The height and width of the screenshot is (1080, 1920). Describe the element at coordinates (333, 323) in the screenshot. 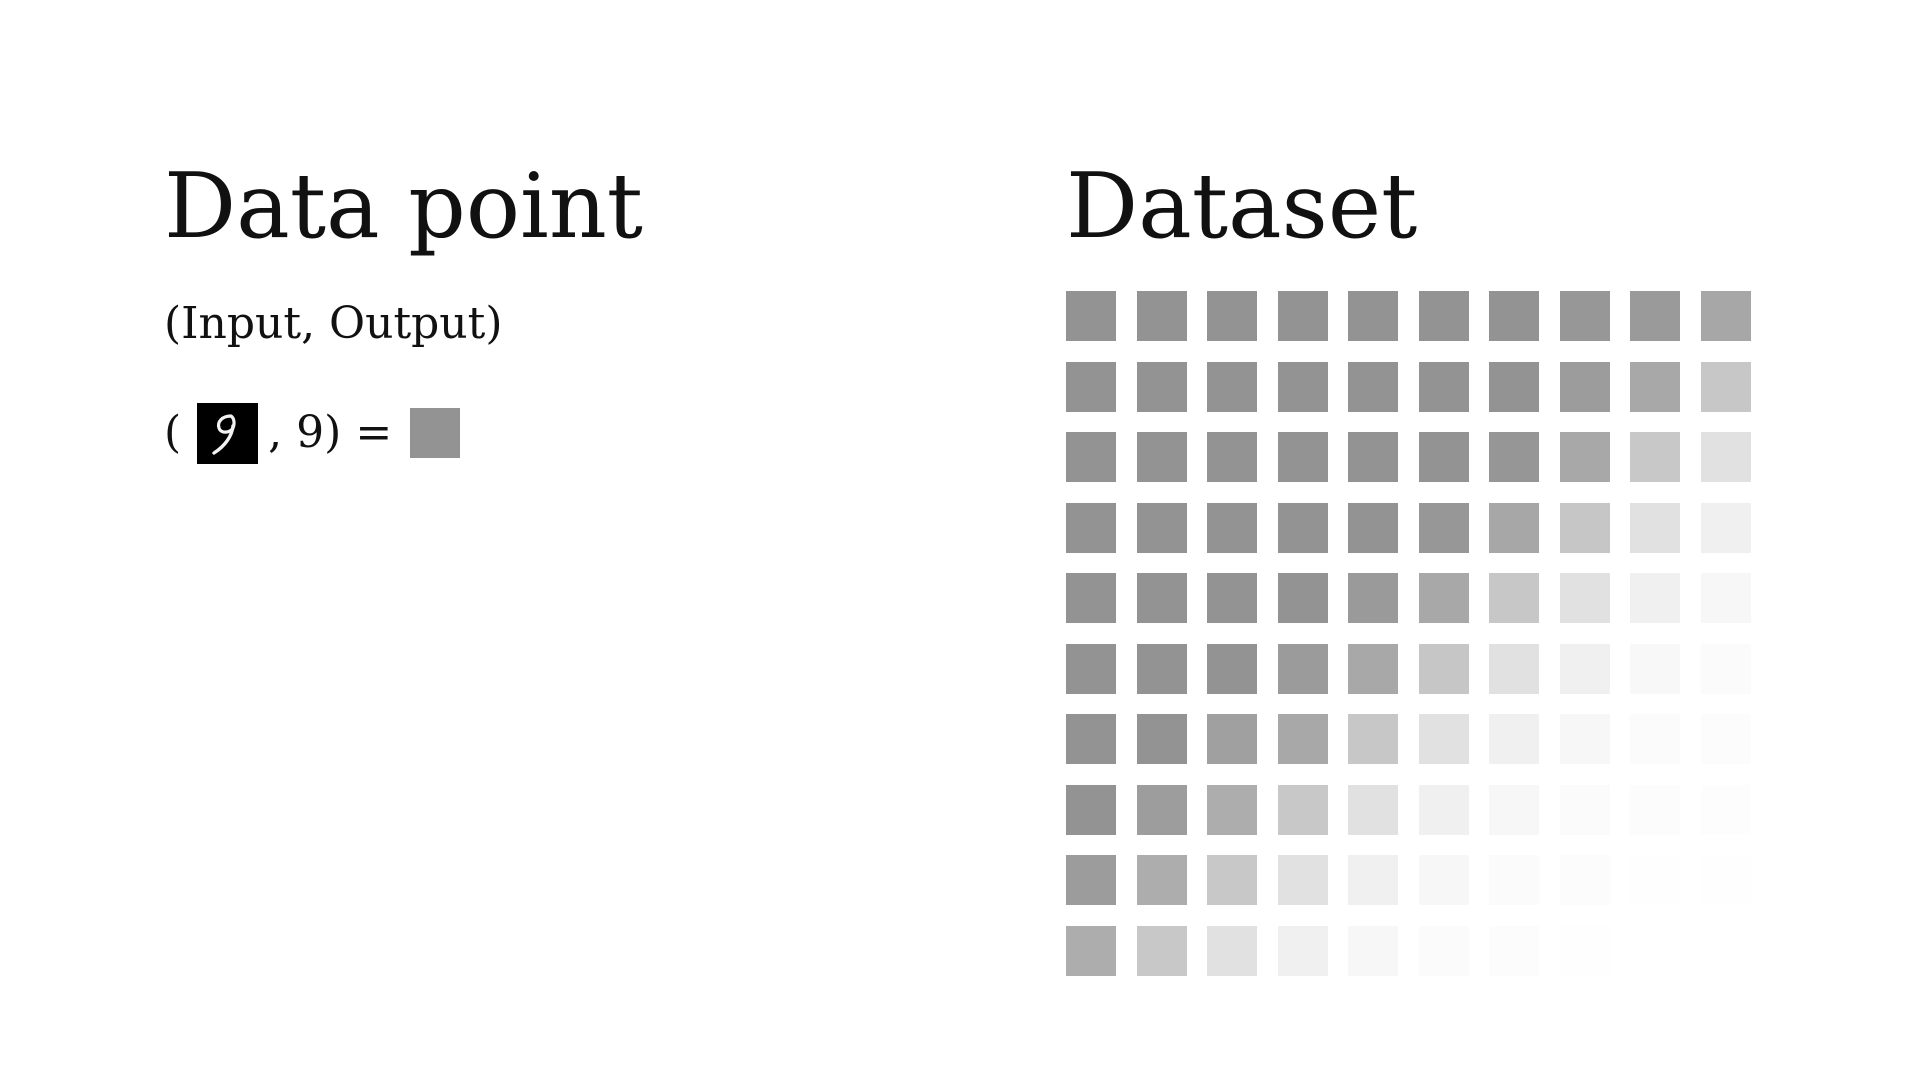

I see `input-output-caption: (Input, Output)` at that location.